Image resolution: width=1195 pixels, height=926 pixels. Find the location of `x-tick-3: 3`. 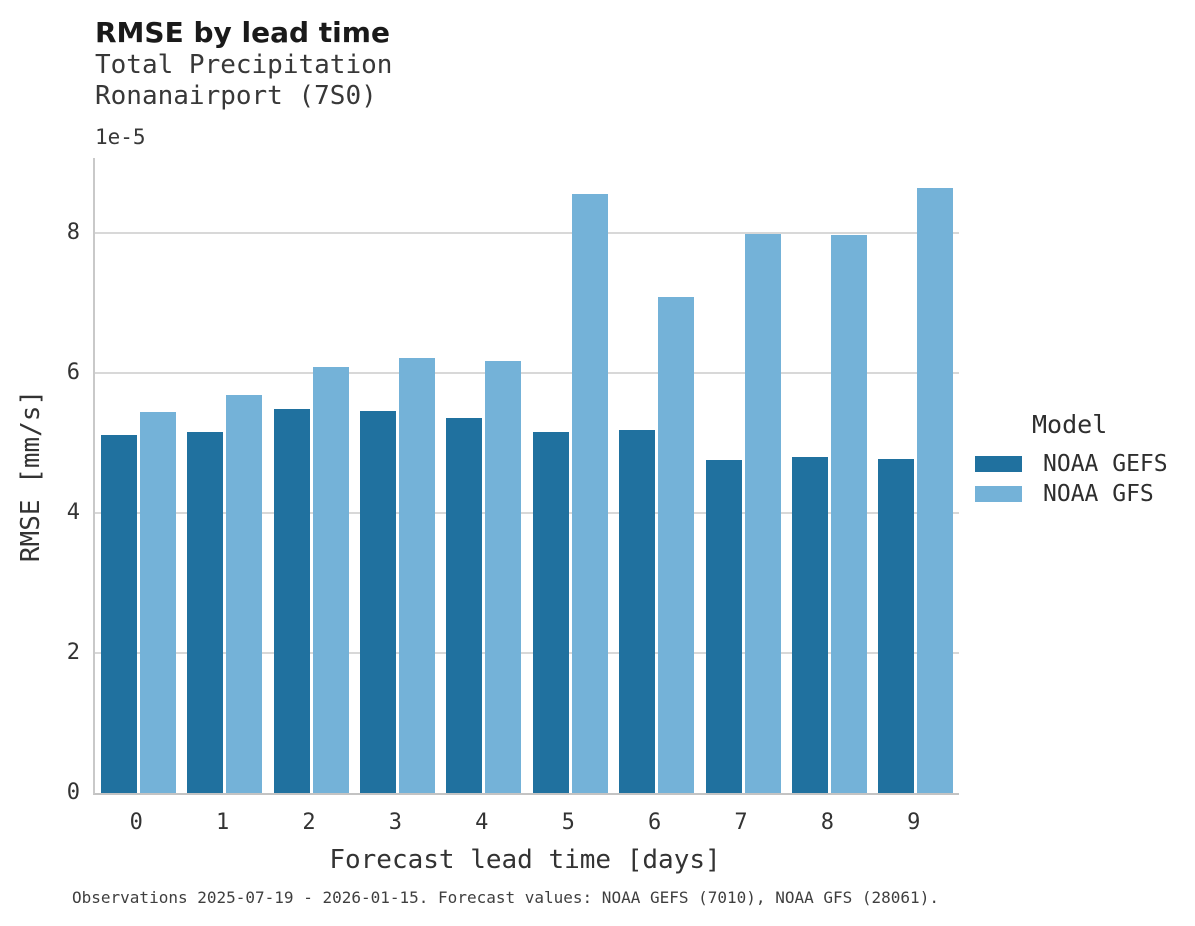

x-tick-3: 3 is located at coordinates (395, 822).